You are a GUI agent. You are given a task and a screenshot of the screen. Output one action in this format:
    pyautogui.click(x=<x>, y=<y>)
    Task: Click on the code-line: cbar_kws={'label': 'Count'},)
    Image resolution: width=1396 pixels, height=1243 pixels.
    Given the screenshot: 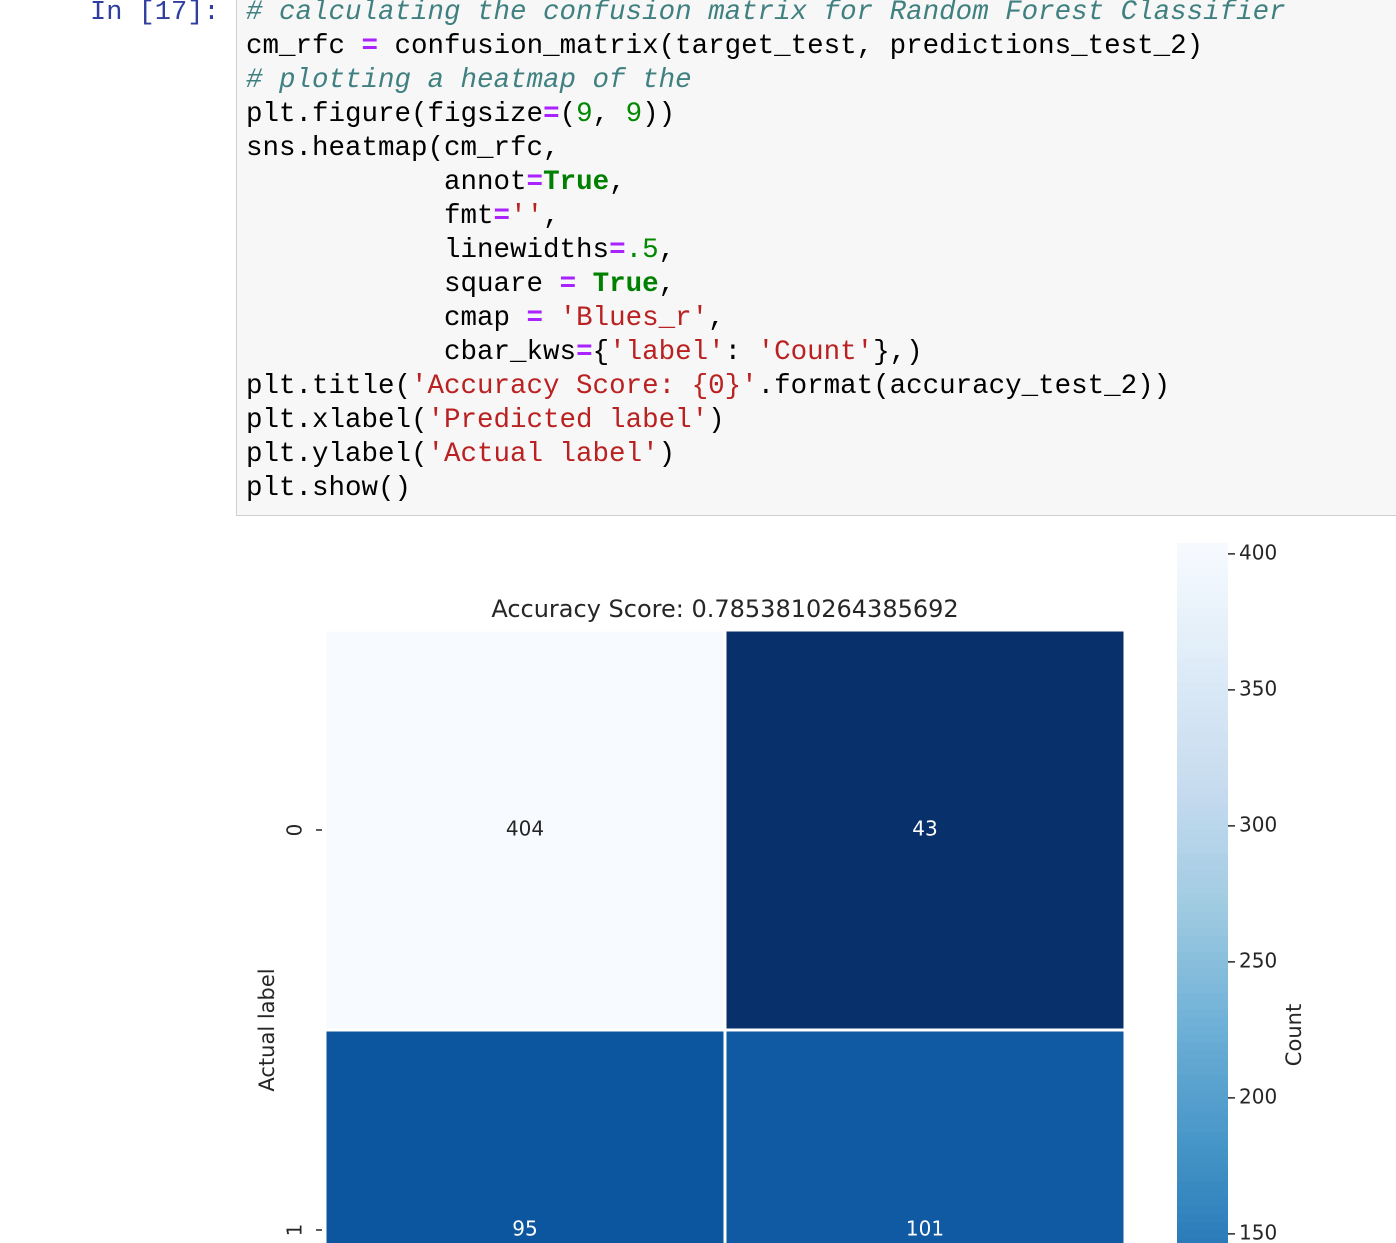 What is the action you would take?
    pyautogui.click(x=766, y=353)
    